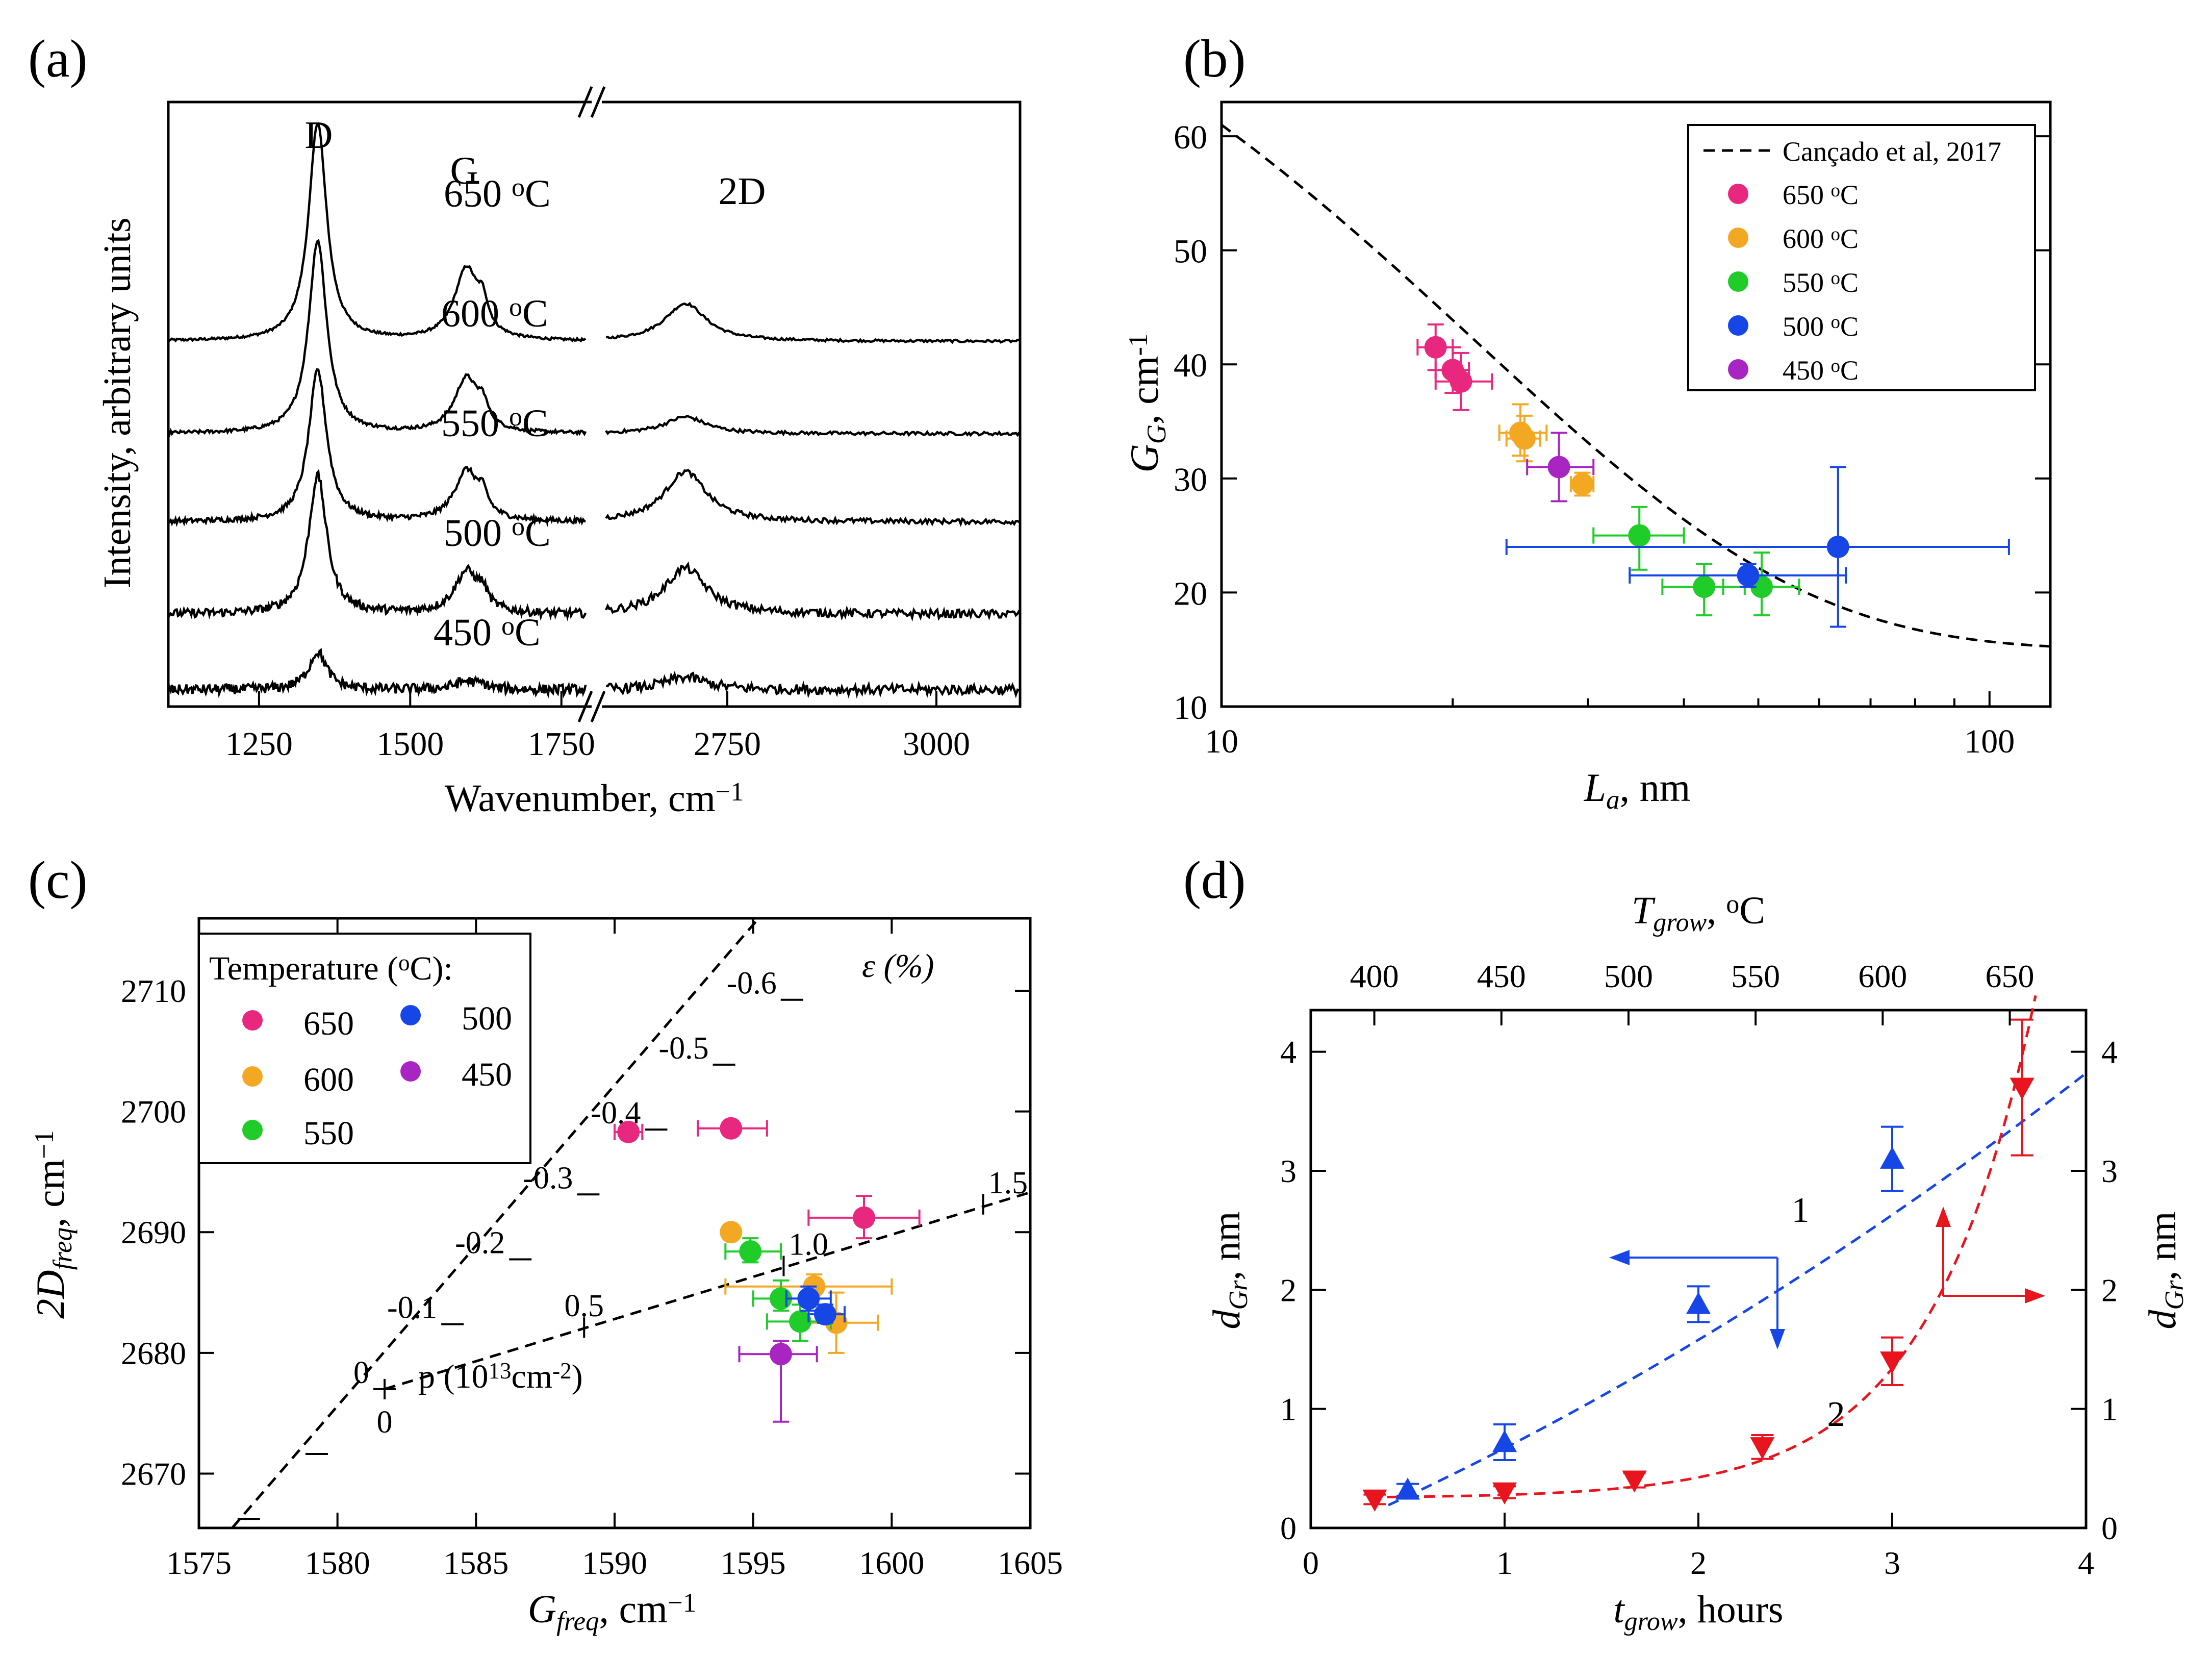 Image resolution: width=2212 pixels, height=1656 pixels. I want to click on y-tick-label: 4, so click(1288, 1052).